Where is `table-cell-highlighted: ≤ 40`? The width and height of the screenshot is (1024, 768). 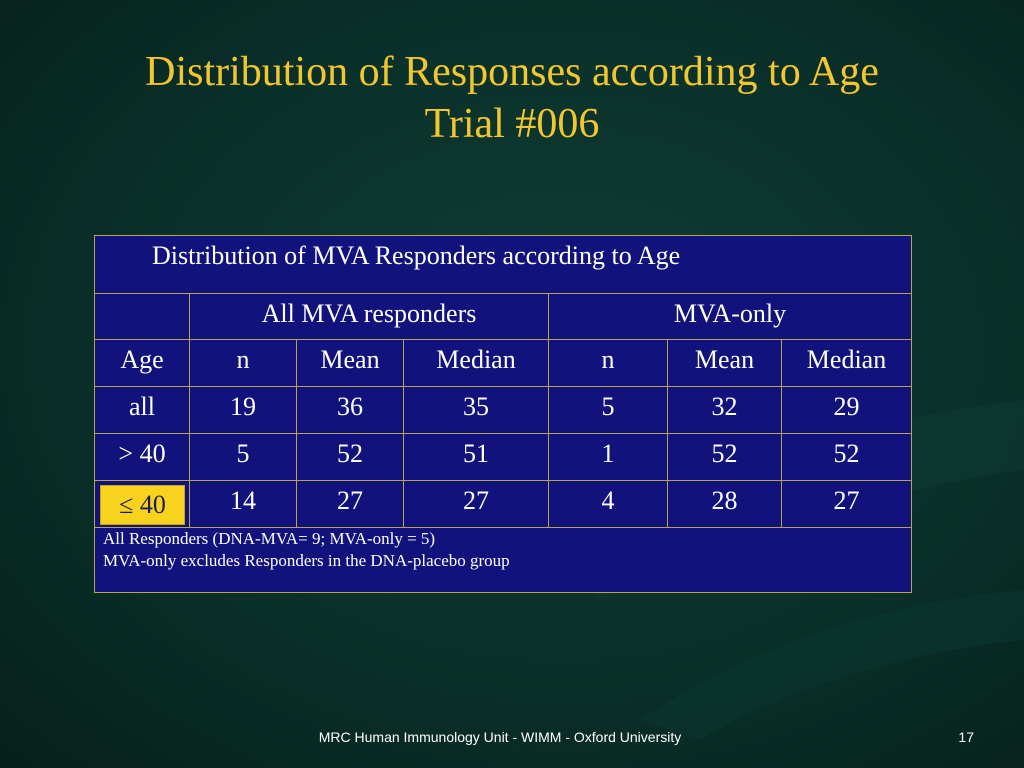 table-cell-highlighted: ≤ 40 is located at coordinates (142, 504).